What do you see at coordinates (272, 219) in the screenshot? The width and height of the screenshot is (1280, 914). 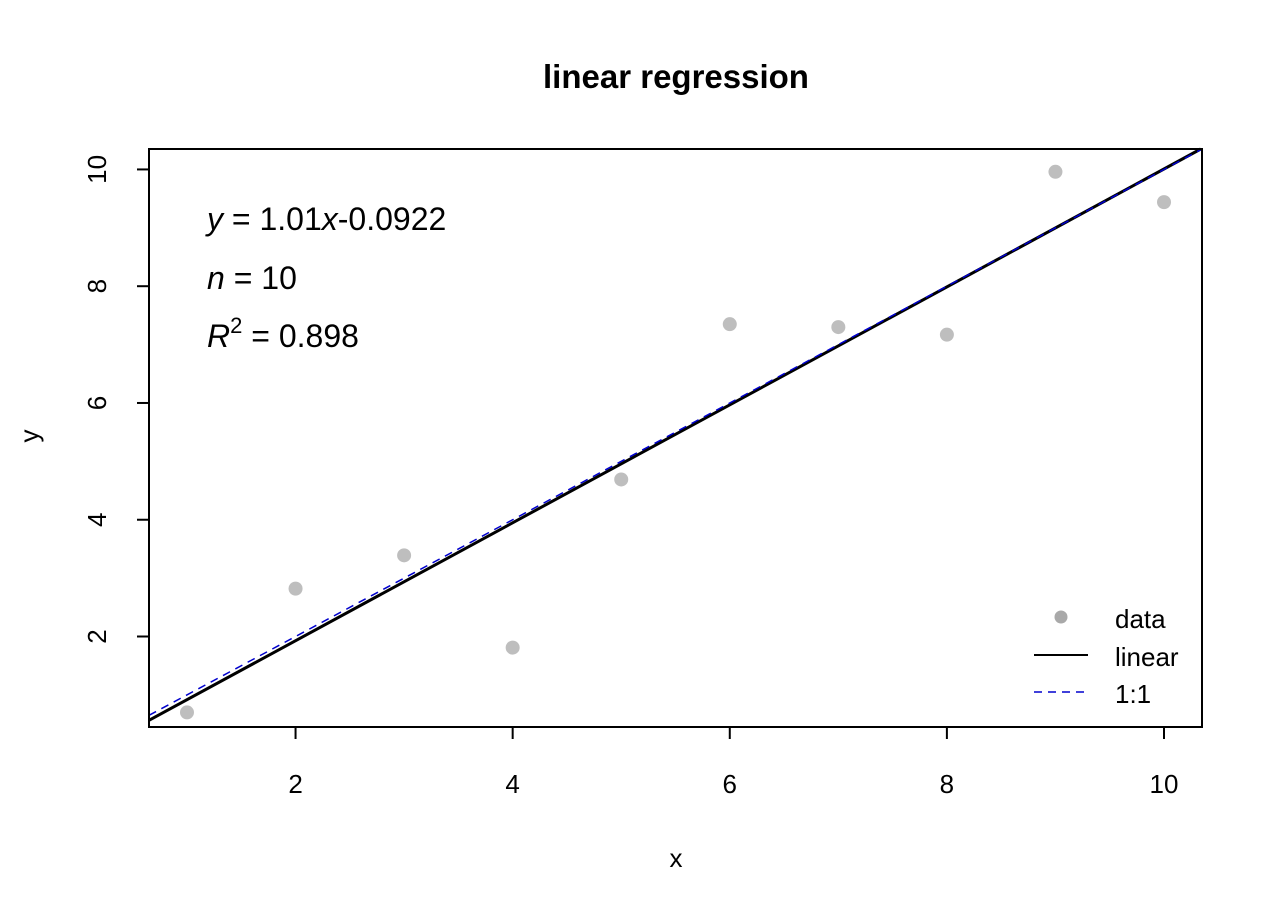 I see `equation-slope: = 1.01` at bounding box center [272, 219].